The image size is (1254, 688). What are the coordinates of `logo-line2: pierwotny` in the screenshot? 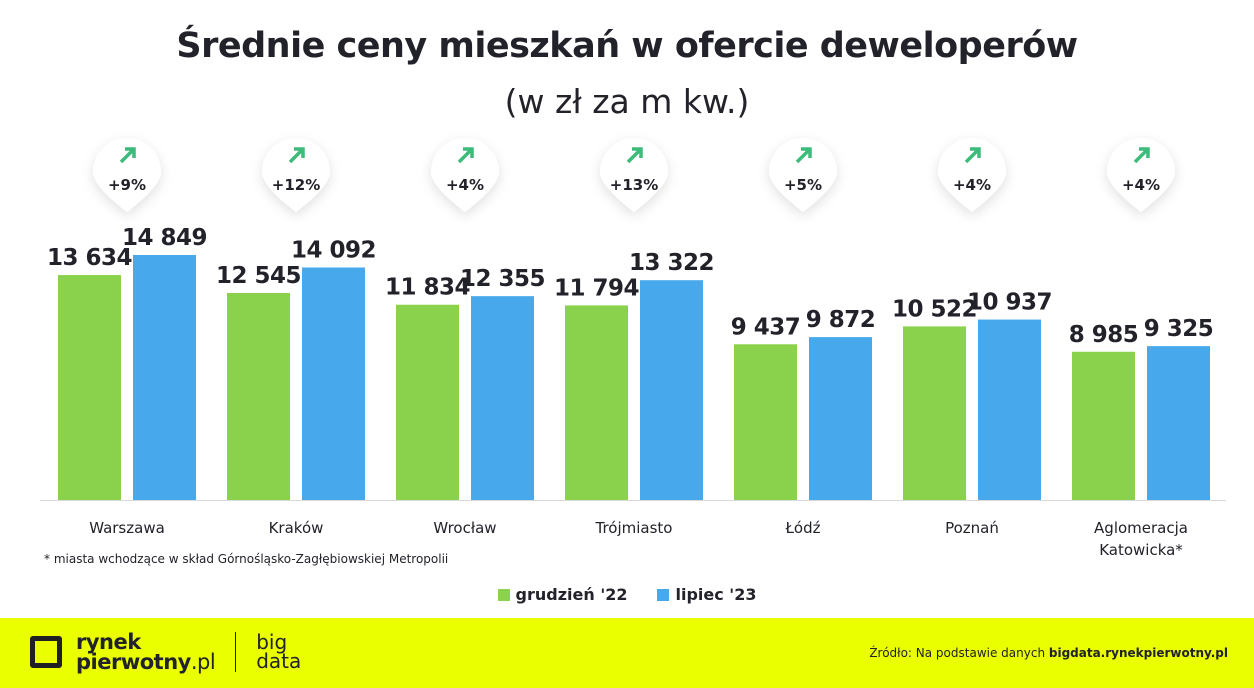 It's located at (133, 662).